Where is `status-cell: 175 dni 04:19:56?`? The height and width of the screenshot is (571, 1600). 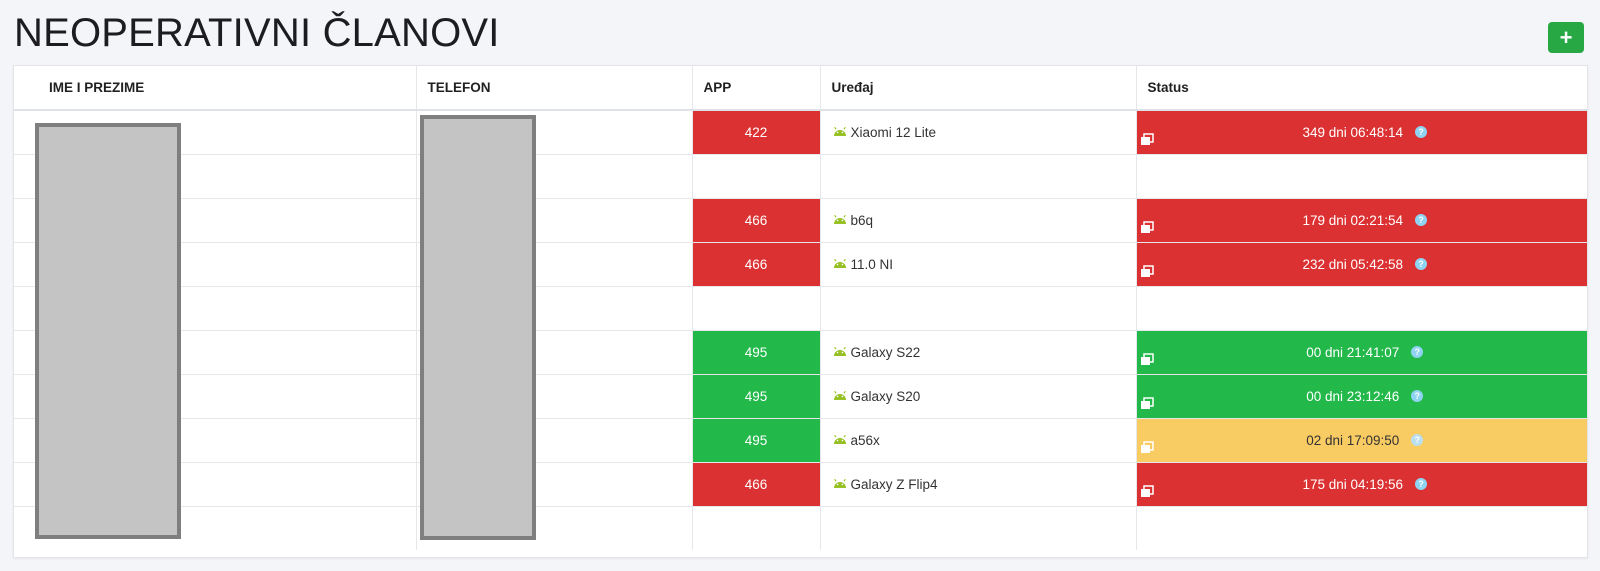 status-cell: 175 dni 04:19:56? is located at coordinates (1361, 484).